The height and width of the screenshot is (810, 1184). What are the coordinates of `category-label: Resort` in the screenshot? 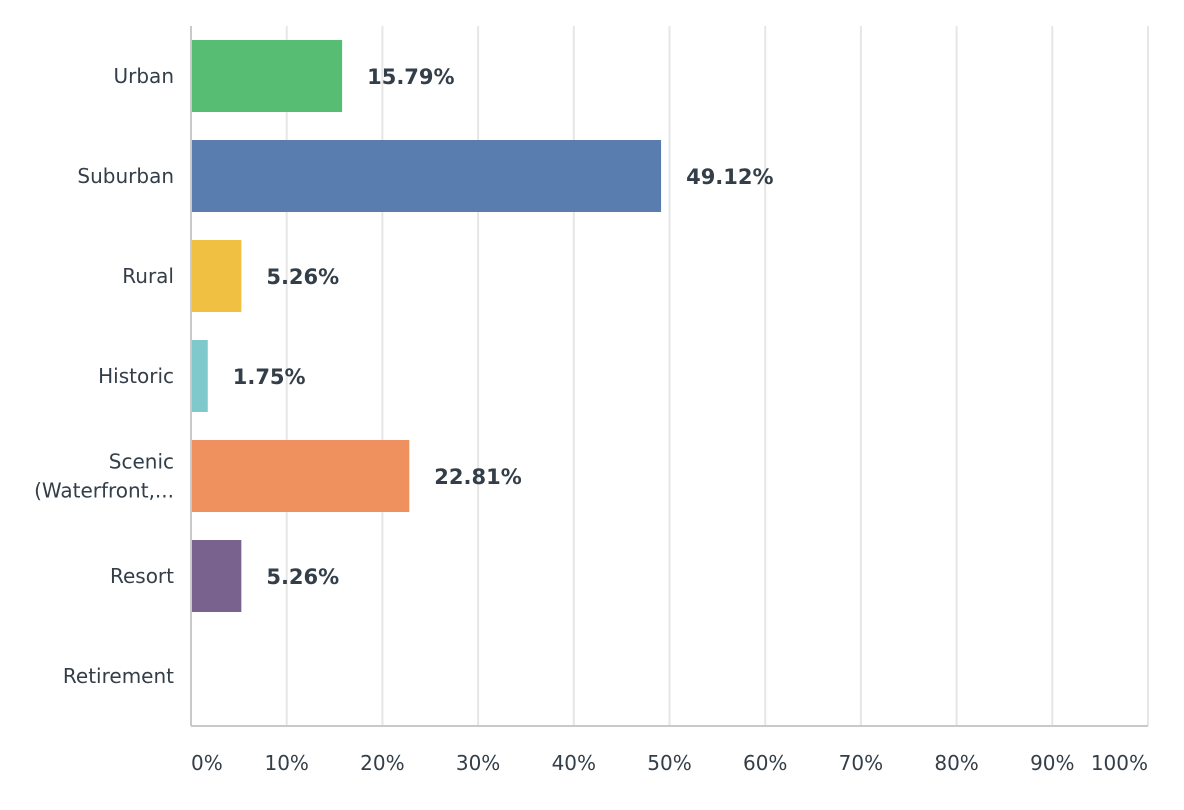 It's located at (142, 576).